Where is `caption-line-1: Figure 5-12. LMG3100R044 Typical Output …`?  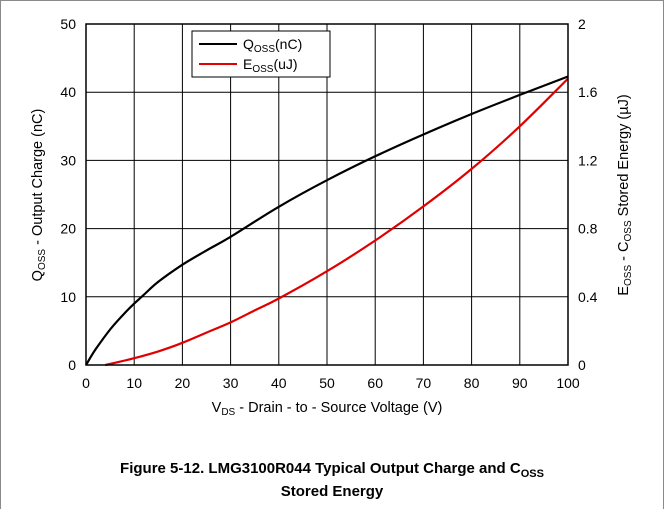
caption-line-1: Figure 5-12. LMG3100R044 Typical Output … is located at coordinates (332, 470).